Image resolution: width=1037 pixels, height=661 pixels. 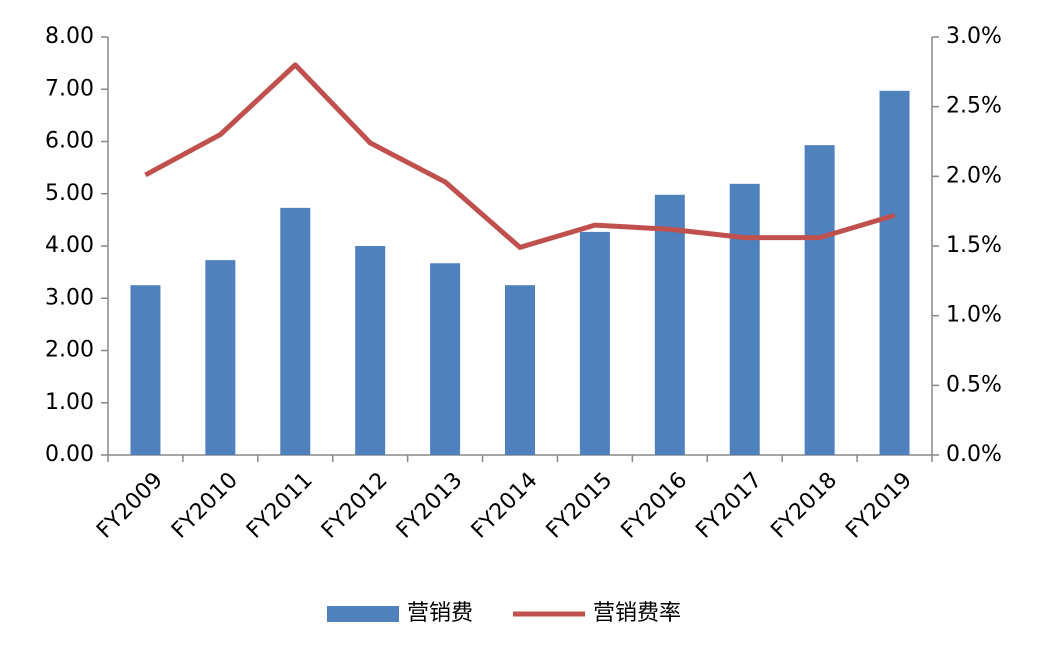 What do you see at coordinates (974, 384) in the screenshot?
I see `y2-tick-label: 0.5%` at bounding box center [974, 384].